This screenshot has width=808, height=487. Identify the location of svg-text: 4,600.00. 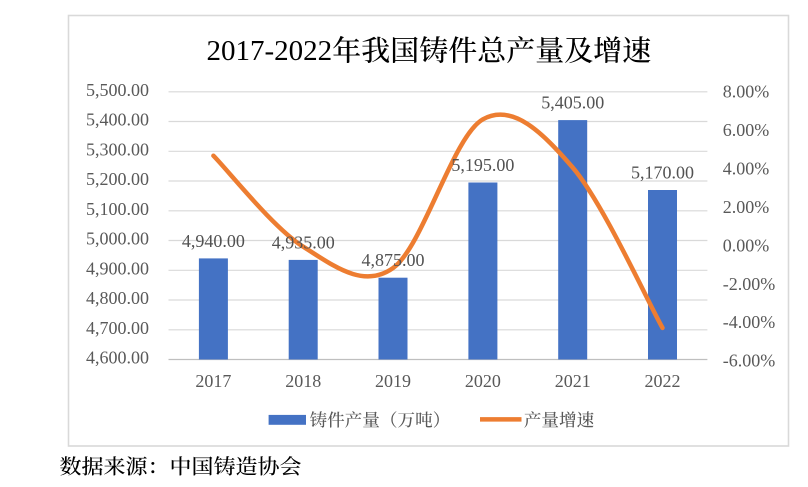
(117, 358).